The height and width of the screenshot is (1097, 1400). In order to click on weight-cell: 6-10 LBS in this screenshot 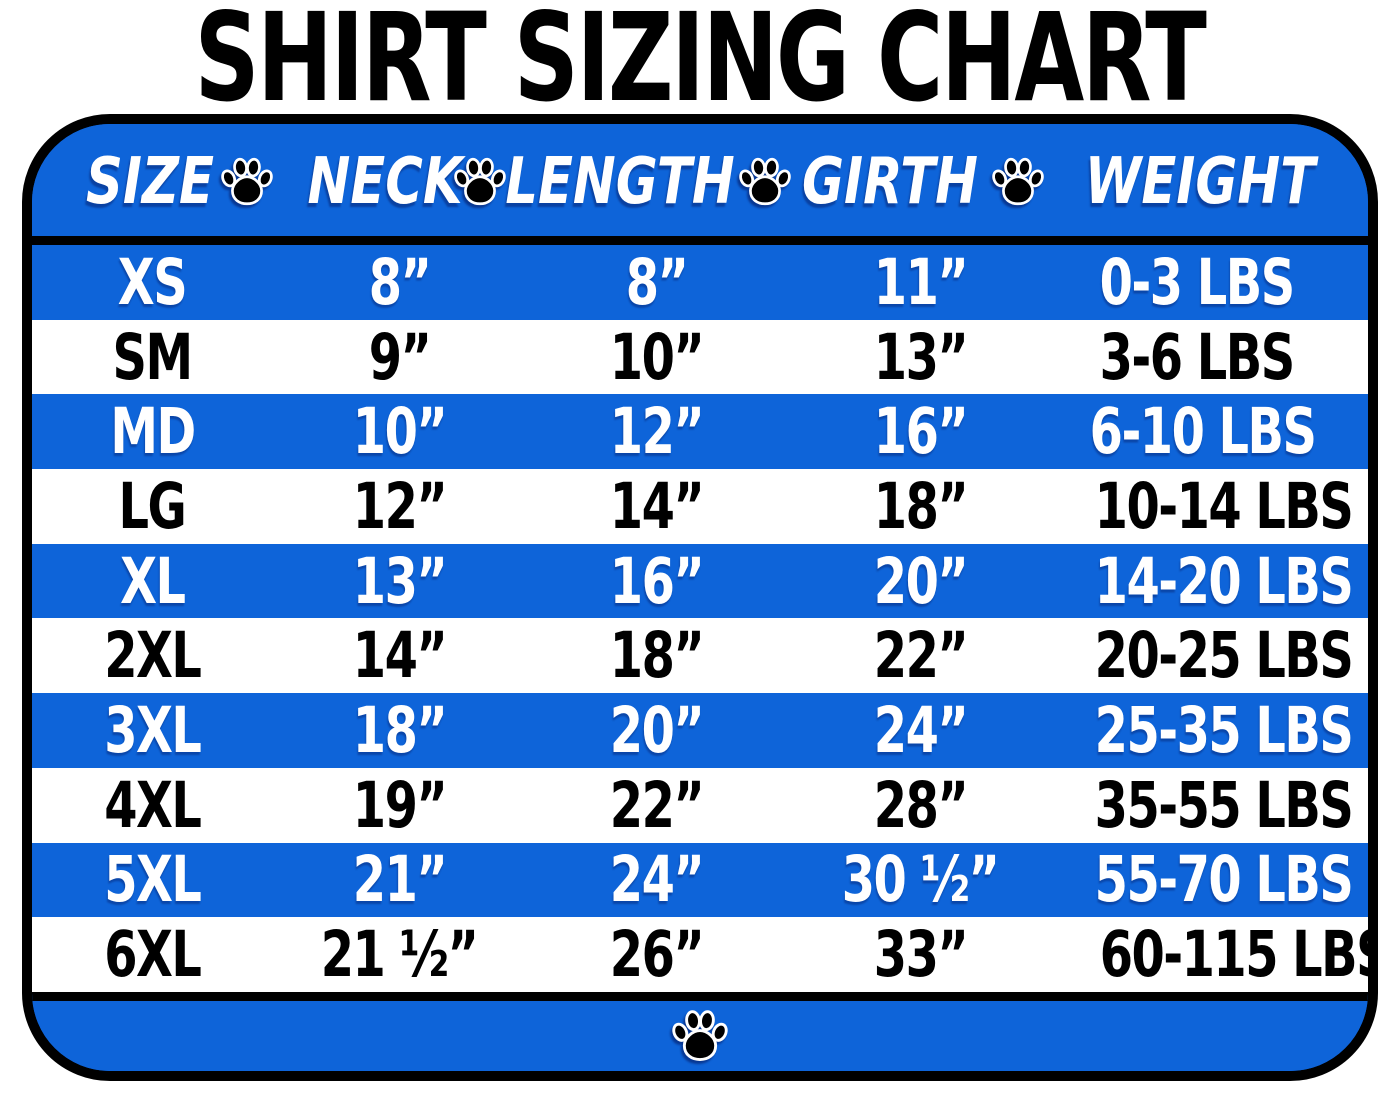, I will do `click(1203, 432)`.